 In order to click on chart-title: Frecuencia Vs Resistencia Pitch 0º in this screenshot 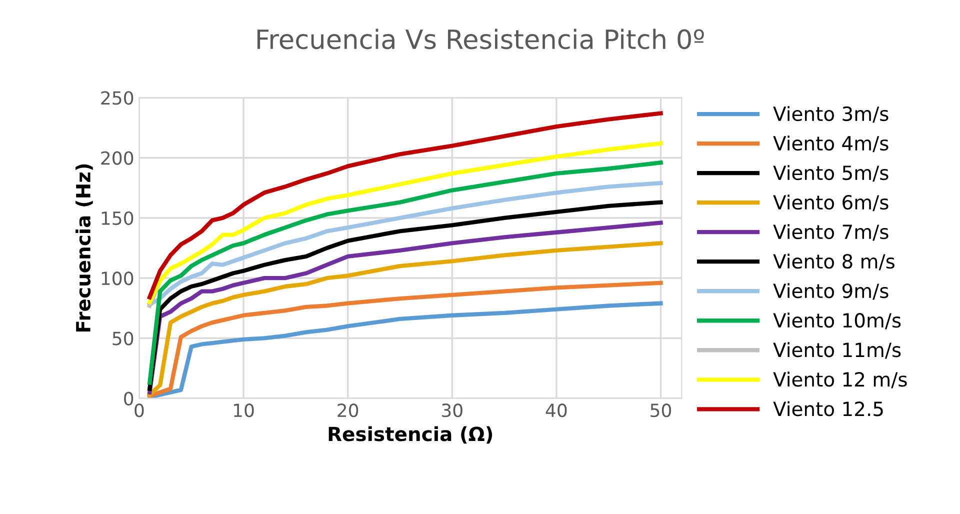, I will do `click(480, 39)`.